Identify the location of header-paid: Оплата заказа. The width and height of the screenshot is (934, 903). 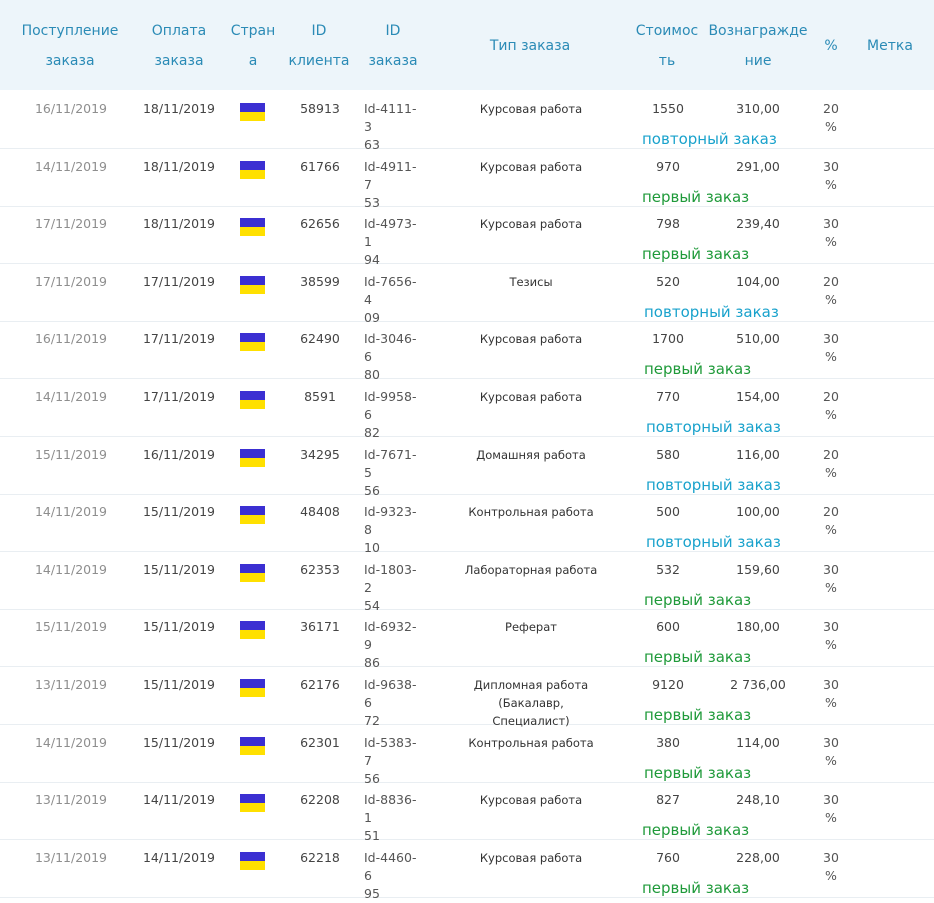
(179, 46).